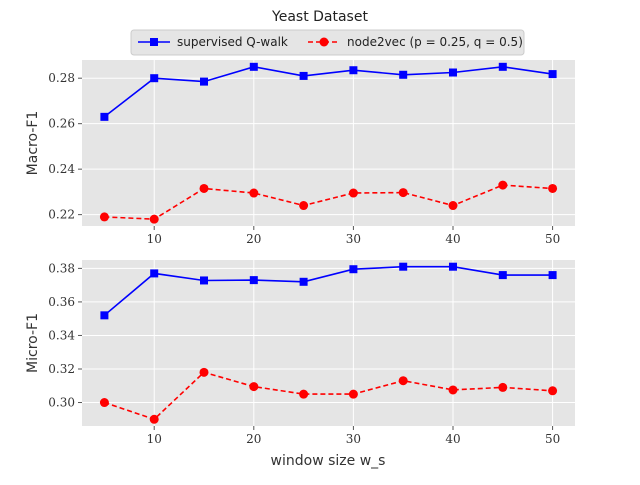 The height and width of the screenshot is (485, 640). I want to click on y-tick-label: 0.38, so click(61, 268).